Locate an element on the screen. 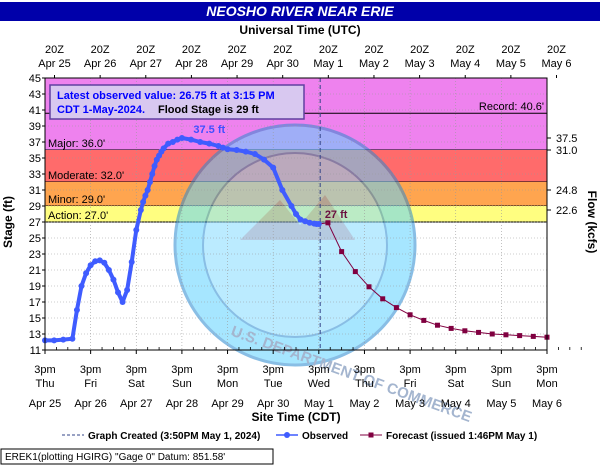 The width and height of the screenshot is (600, 465). bottom-tick-day: Sun is located at coordinates (502, 384).